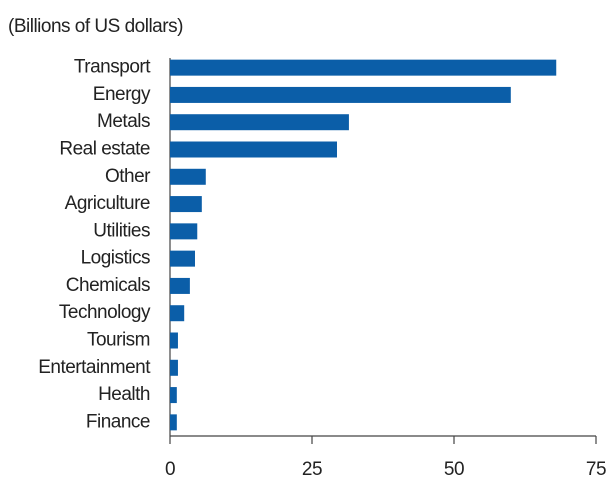 The width and height of the screenshot is (609, 481). Describe the element at coordinates (104, 149) in the screenshot. I see `y-tick-label: Real estate` at that location.